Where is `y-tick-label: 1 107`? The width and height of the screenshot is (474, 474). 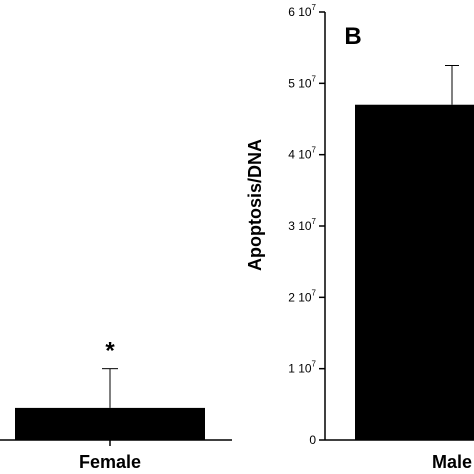
y-tick-label: 1 107 is located at coordinates (302, 368).